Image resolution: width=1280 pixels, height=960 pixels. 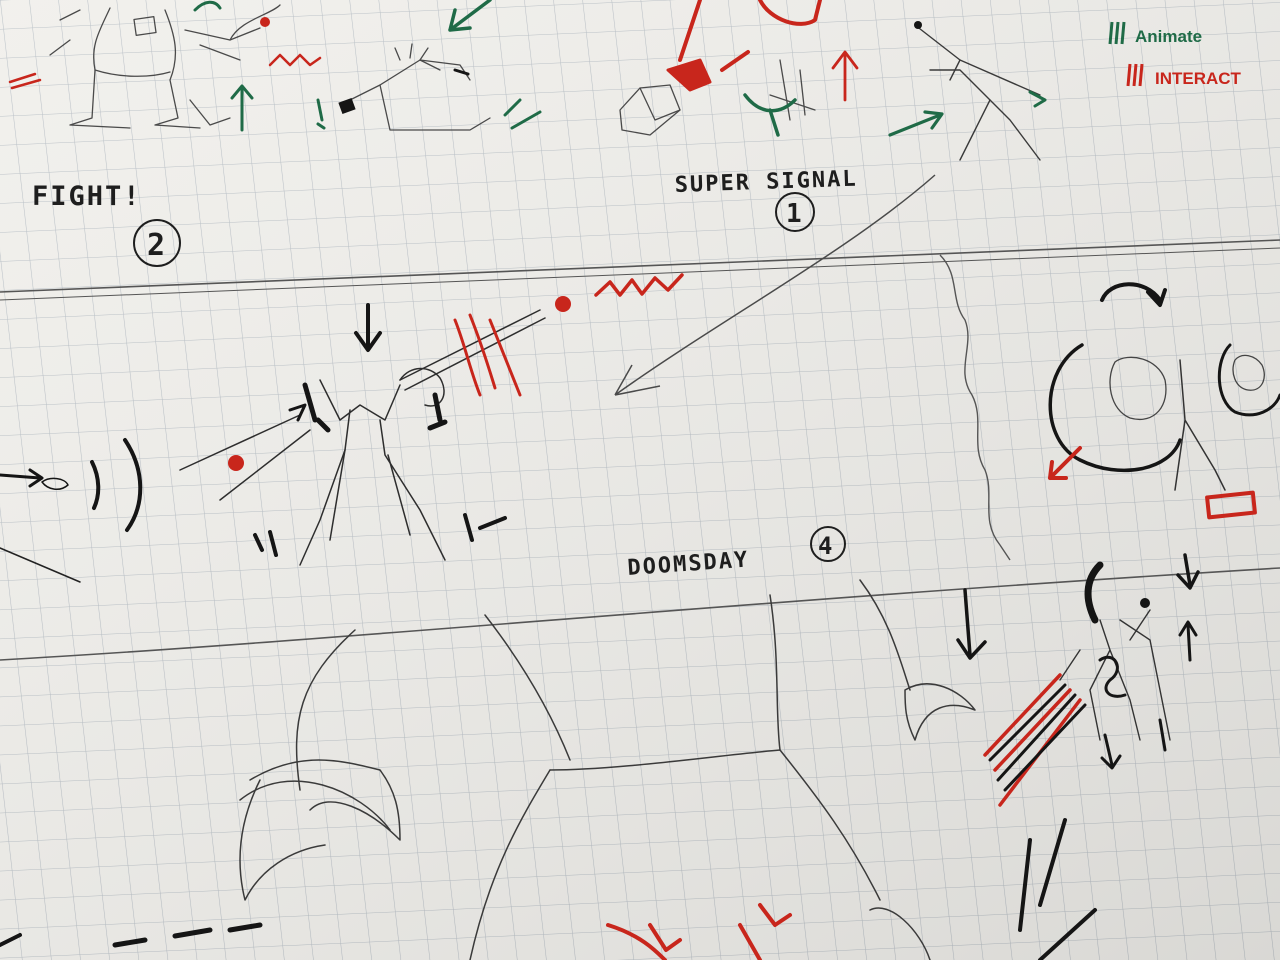 I want to click on transition-arrow, so click(x=775, y=285).